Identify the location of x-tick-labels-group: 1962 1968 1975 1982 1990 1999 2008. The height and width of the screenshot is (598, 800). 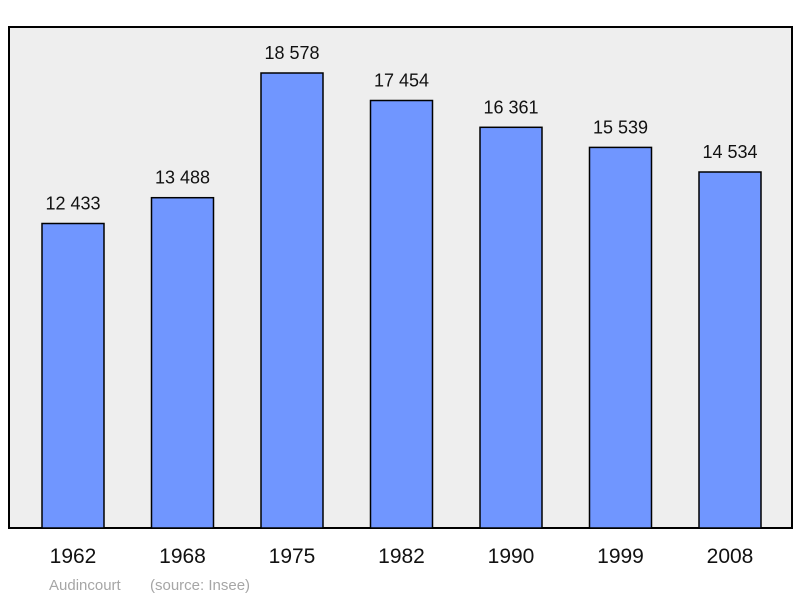
(402, 556).